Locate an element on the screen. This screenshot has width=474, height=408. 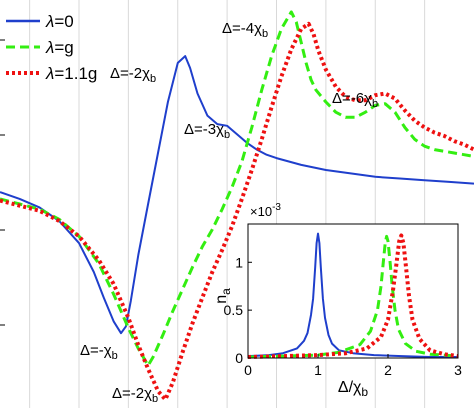
inset-x-tick-label-2: 2 is located at coordinates (388, 370).